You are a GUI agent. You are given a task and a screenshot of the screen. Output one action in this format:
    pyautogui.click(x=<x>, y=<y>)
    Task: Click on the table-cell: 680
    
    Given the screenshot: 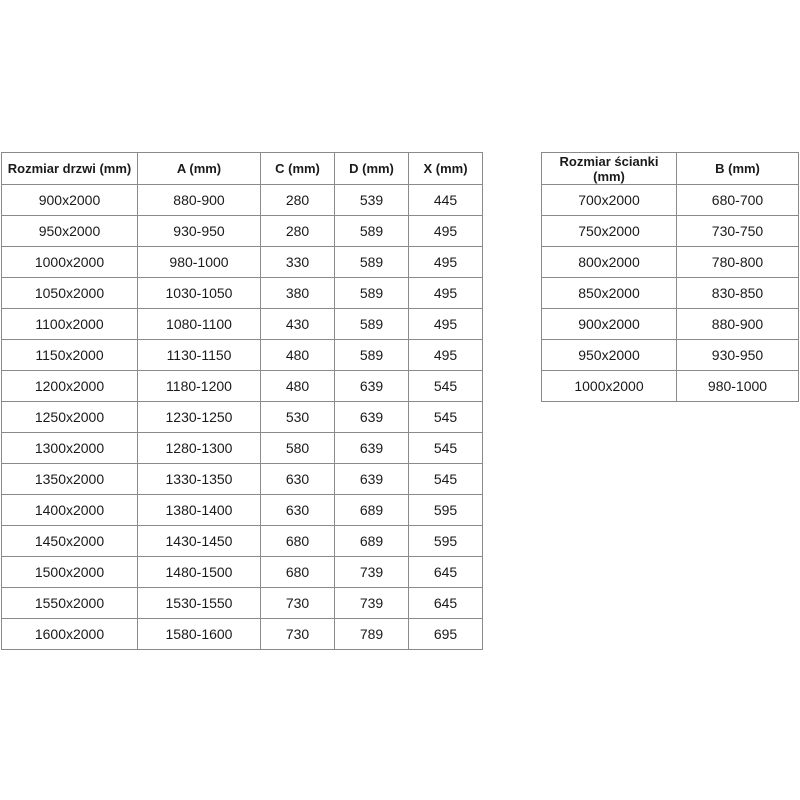 What is the action you would take?
    pyautogui.click(x=297, y=572)
    